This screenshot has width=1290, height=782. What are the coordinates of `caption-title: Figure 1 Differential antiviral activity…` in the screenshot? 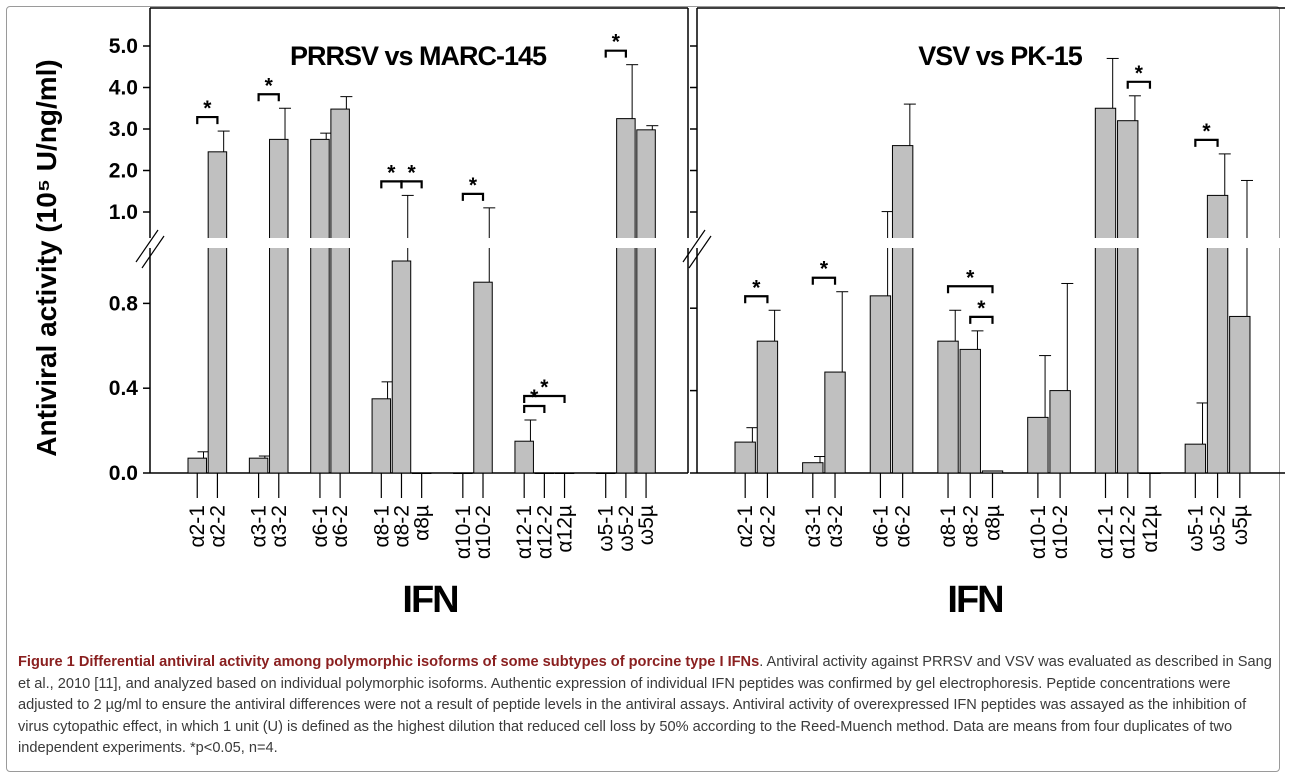 It's located at (389, 662).